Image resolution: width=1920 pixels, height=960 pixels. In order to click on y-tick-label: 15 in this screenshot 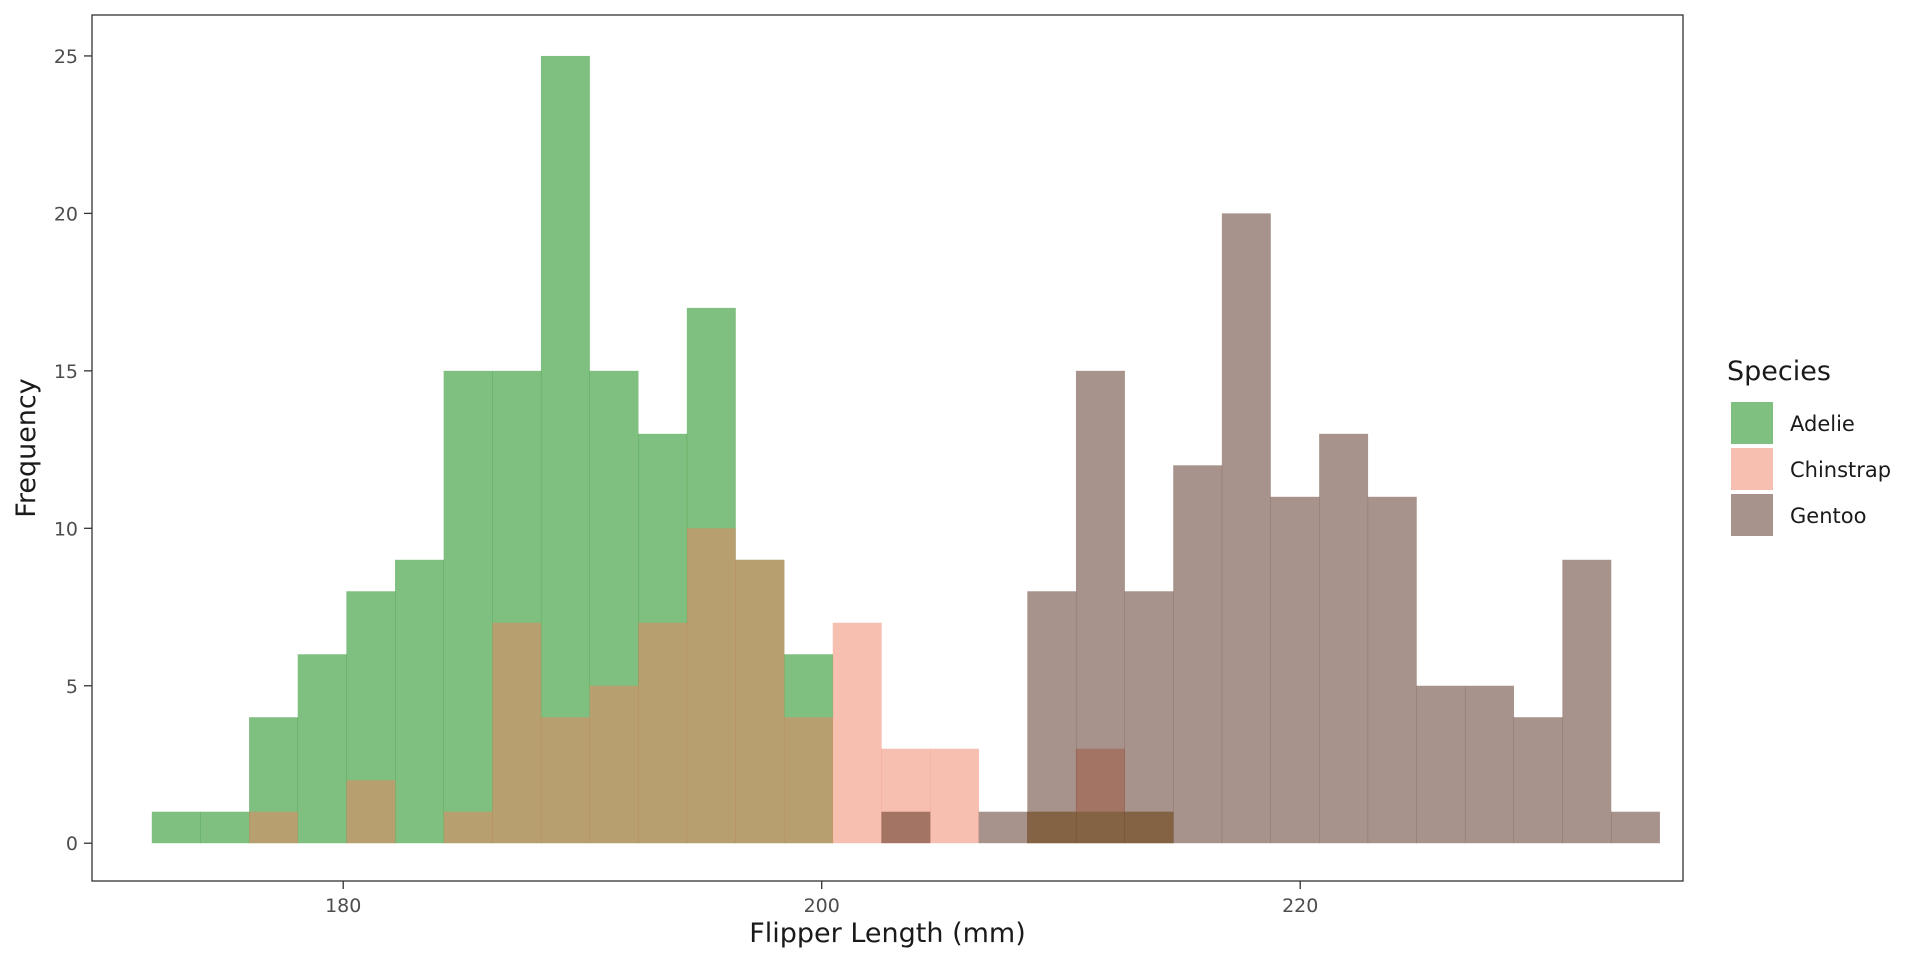, I will do `click(66, 372)`.